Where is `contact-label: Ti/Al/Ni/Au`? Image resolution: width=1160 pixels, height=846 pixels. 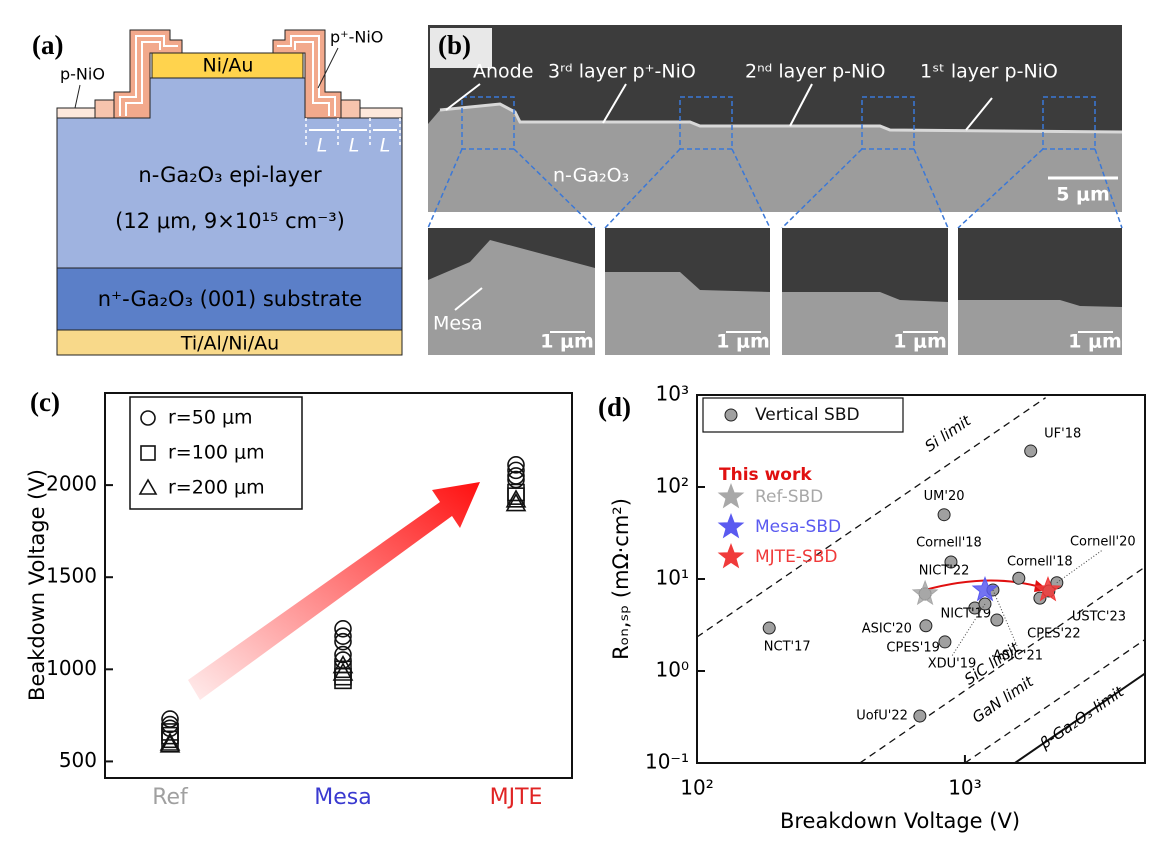
contact-label: Ti/Al/Ni/Au is located at coordinates (229, 344).